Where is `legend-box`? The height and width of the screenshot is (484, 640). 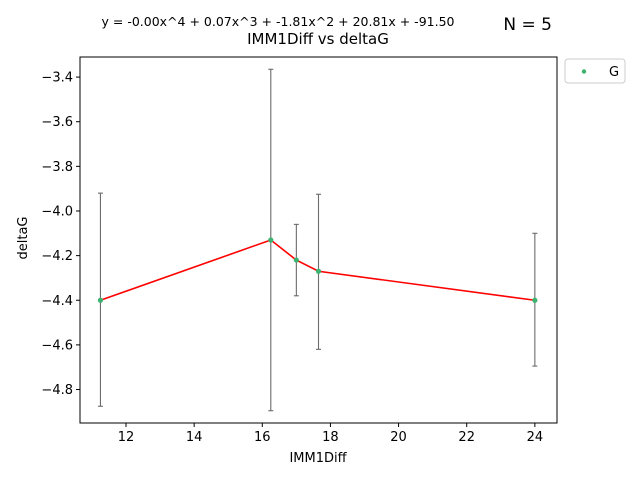 legend-box is located at coordinates (595, 71).